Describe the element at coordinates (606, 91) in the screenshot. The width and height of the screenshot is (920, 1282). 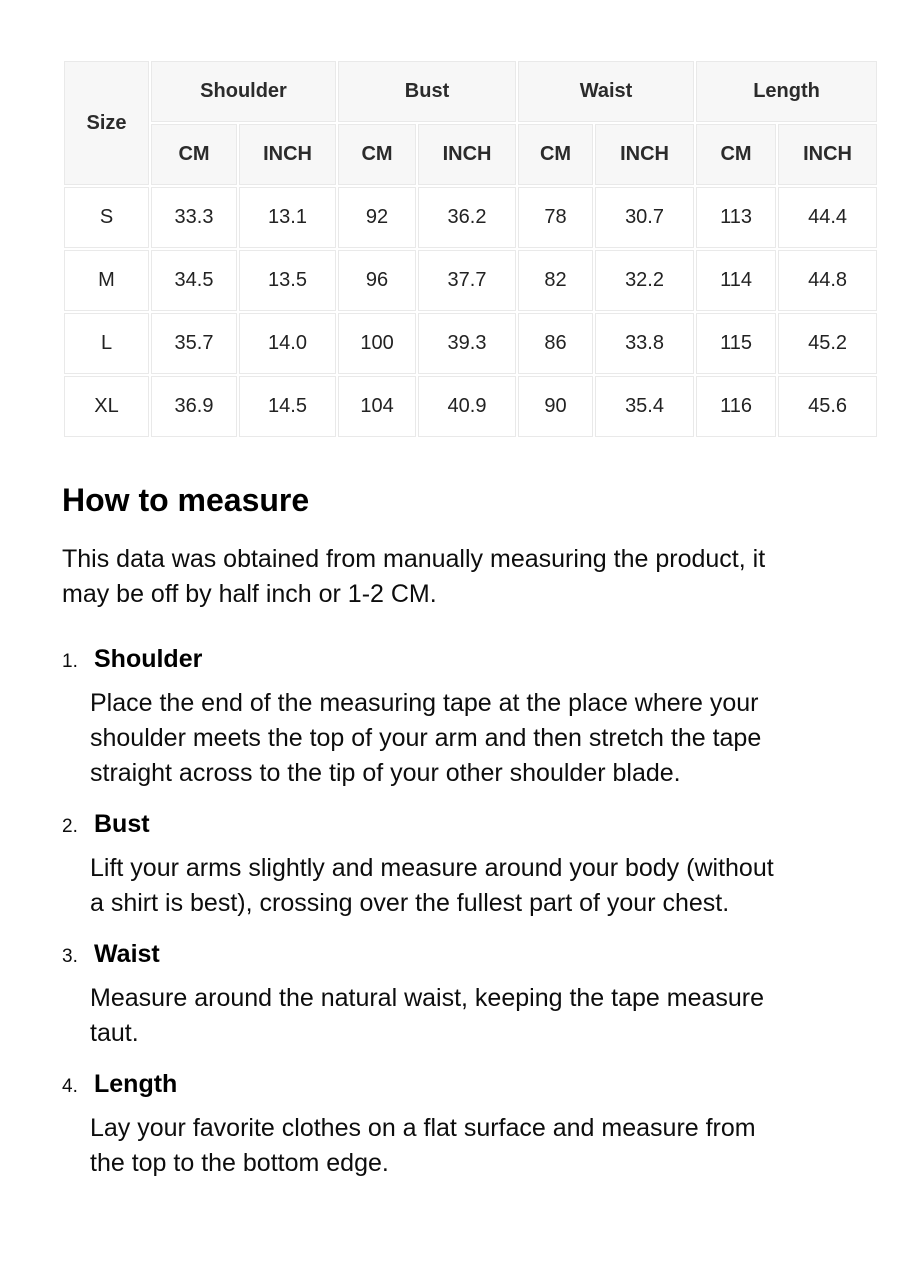
I see `group-header-waist: Waist` at that location.